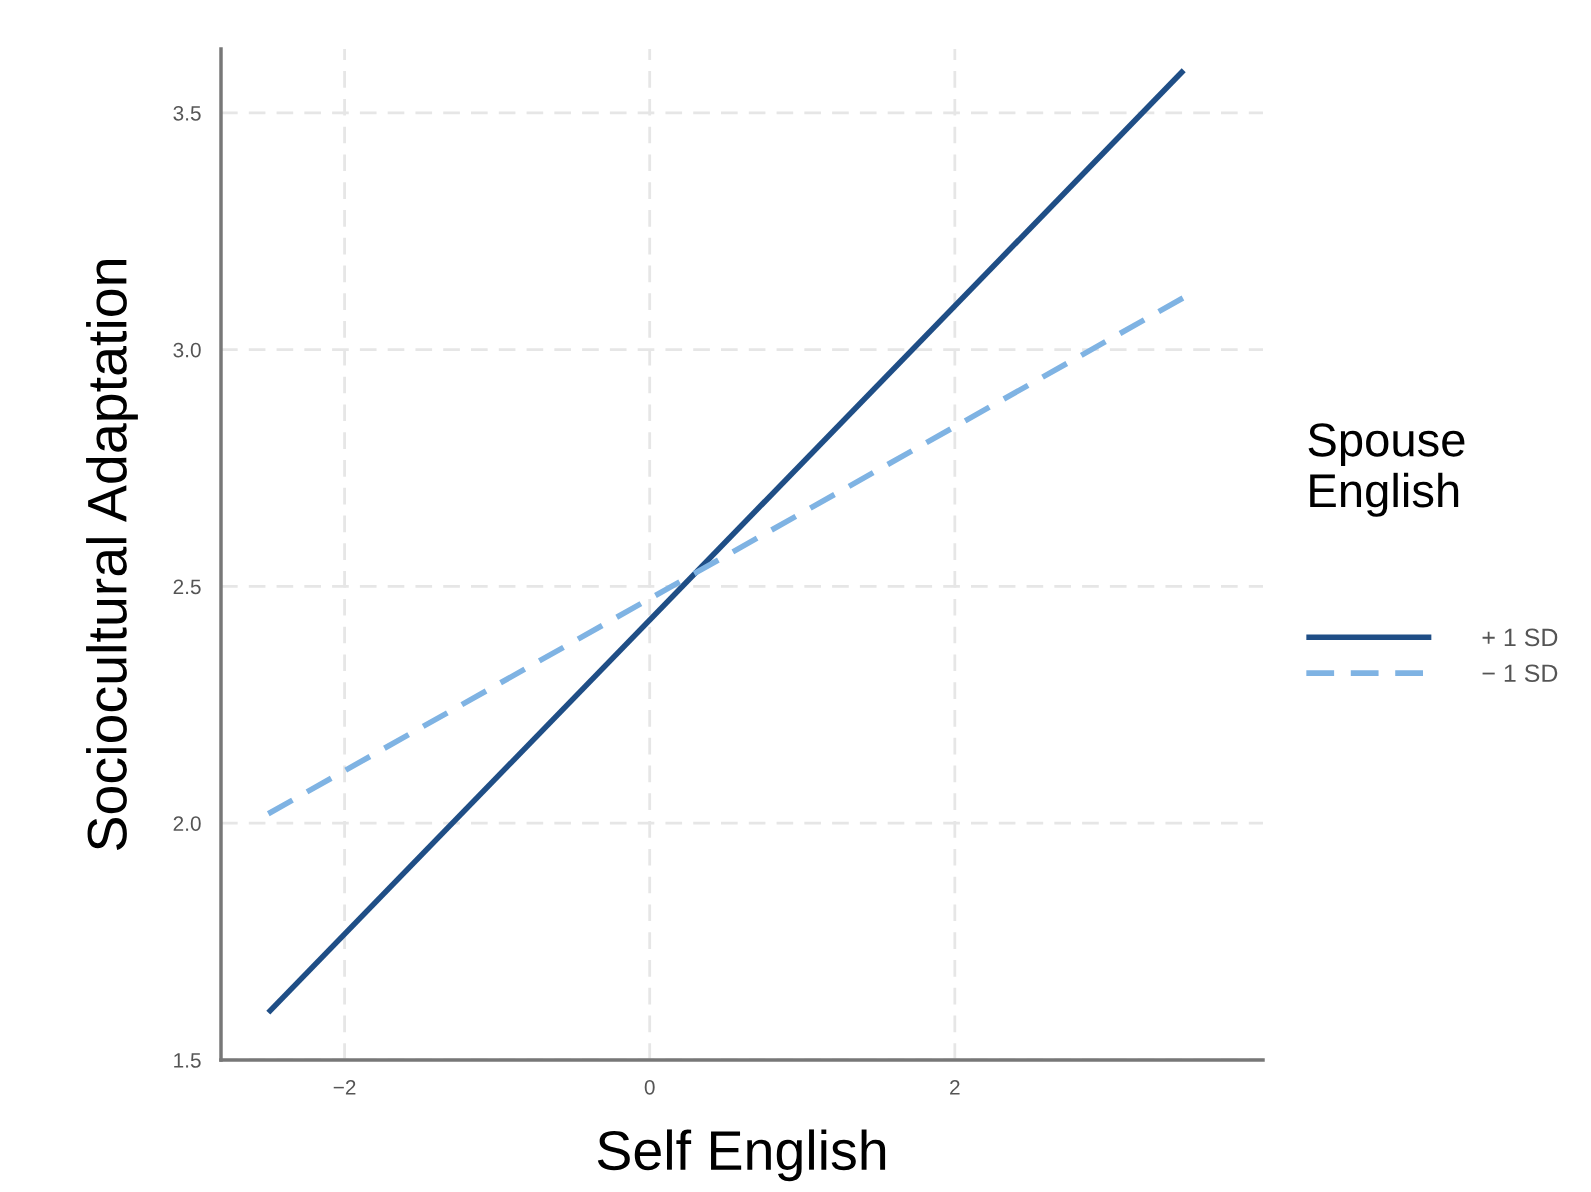  Describe the element at coordinates (187, 823) in the screenshot. I see `y-tick-label: 2.0` at that location.